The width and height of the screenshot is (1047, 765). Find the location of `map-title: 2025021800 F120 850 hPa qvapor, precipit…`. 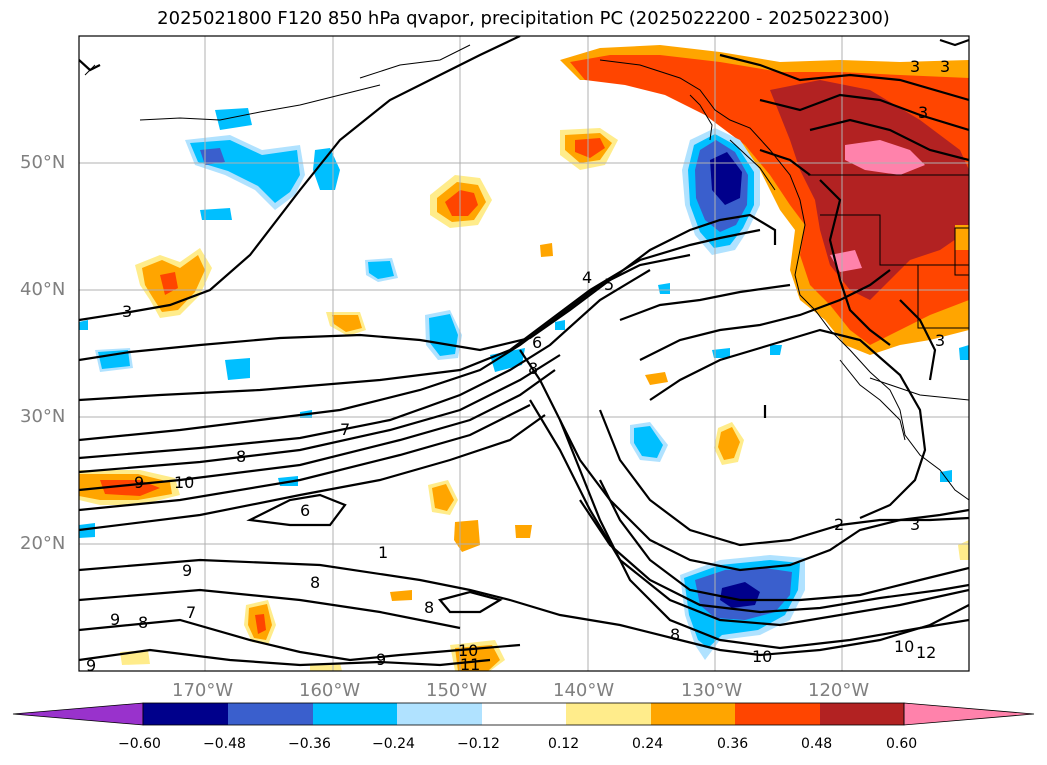

map-title: 2025021800 F120 850 hPa qvapor, precipit… is located at coordinates (523, 18).